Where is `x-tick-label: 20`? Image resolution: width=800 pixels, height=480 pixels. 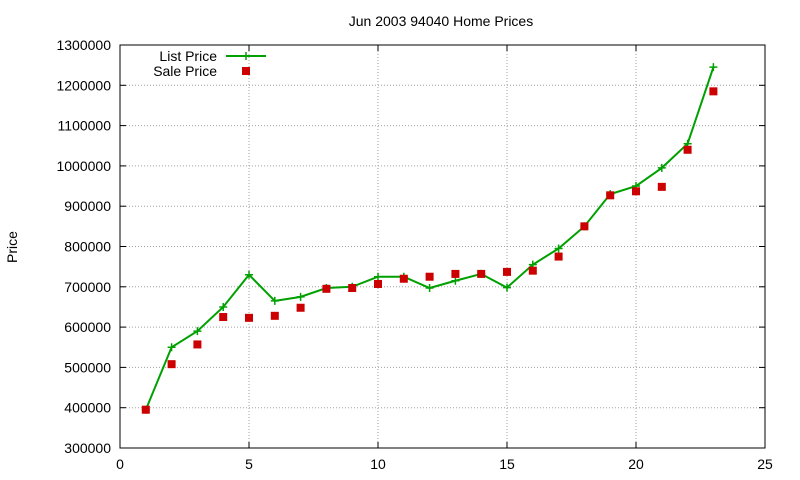
x-tick-label: 20 is located at coordinates (636, 464).